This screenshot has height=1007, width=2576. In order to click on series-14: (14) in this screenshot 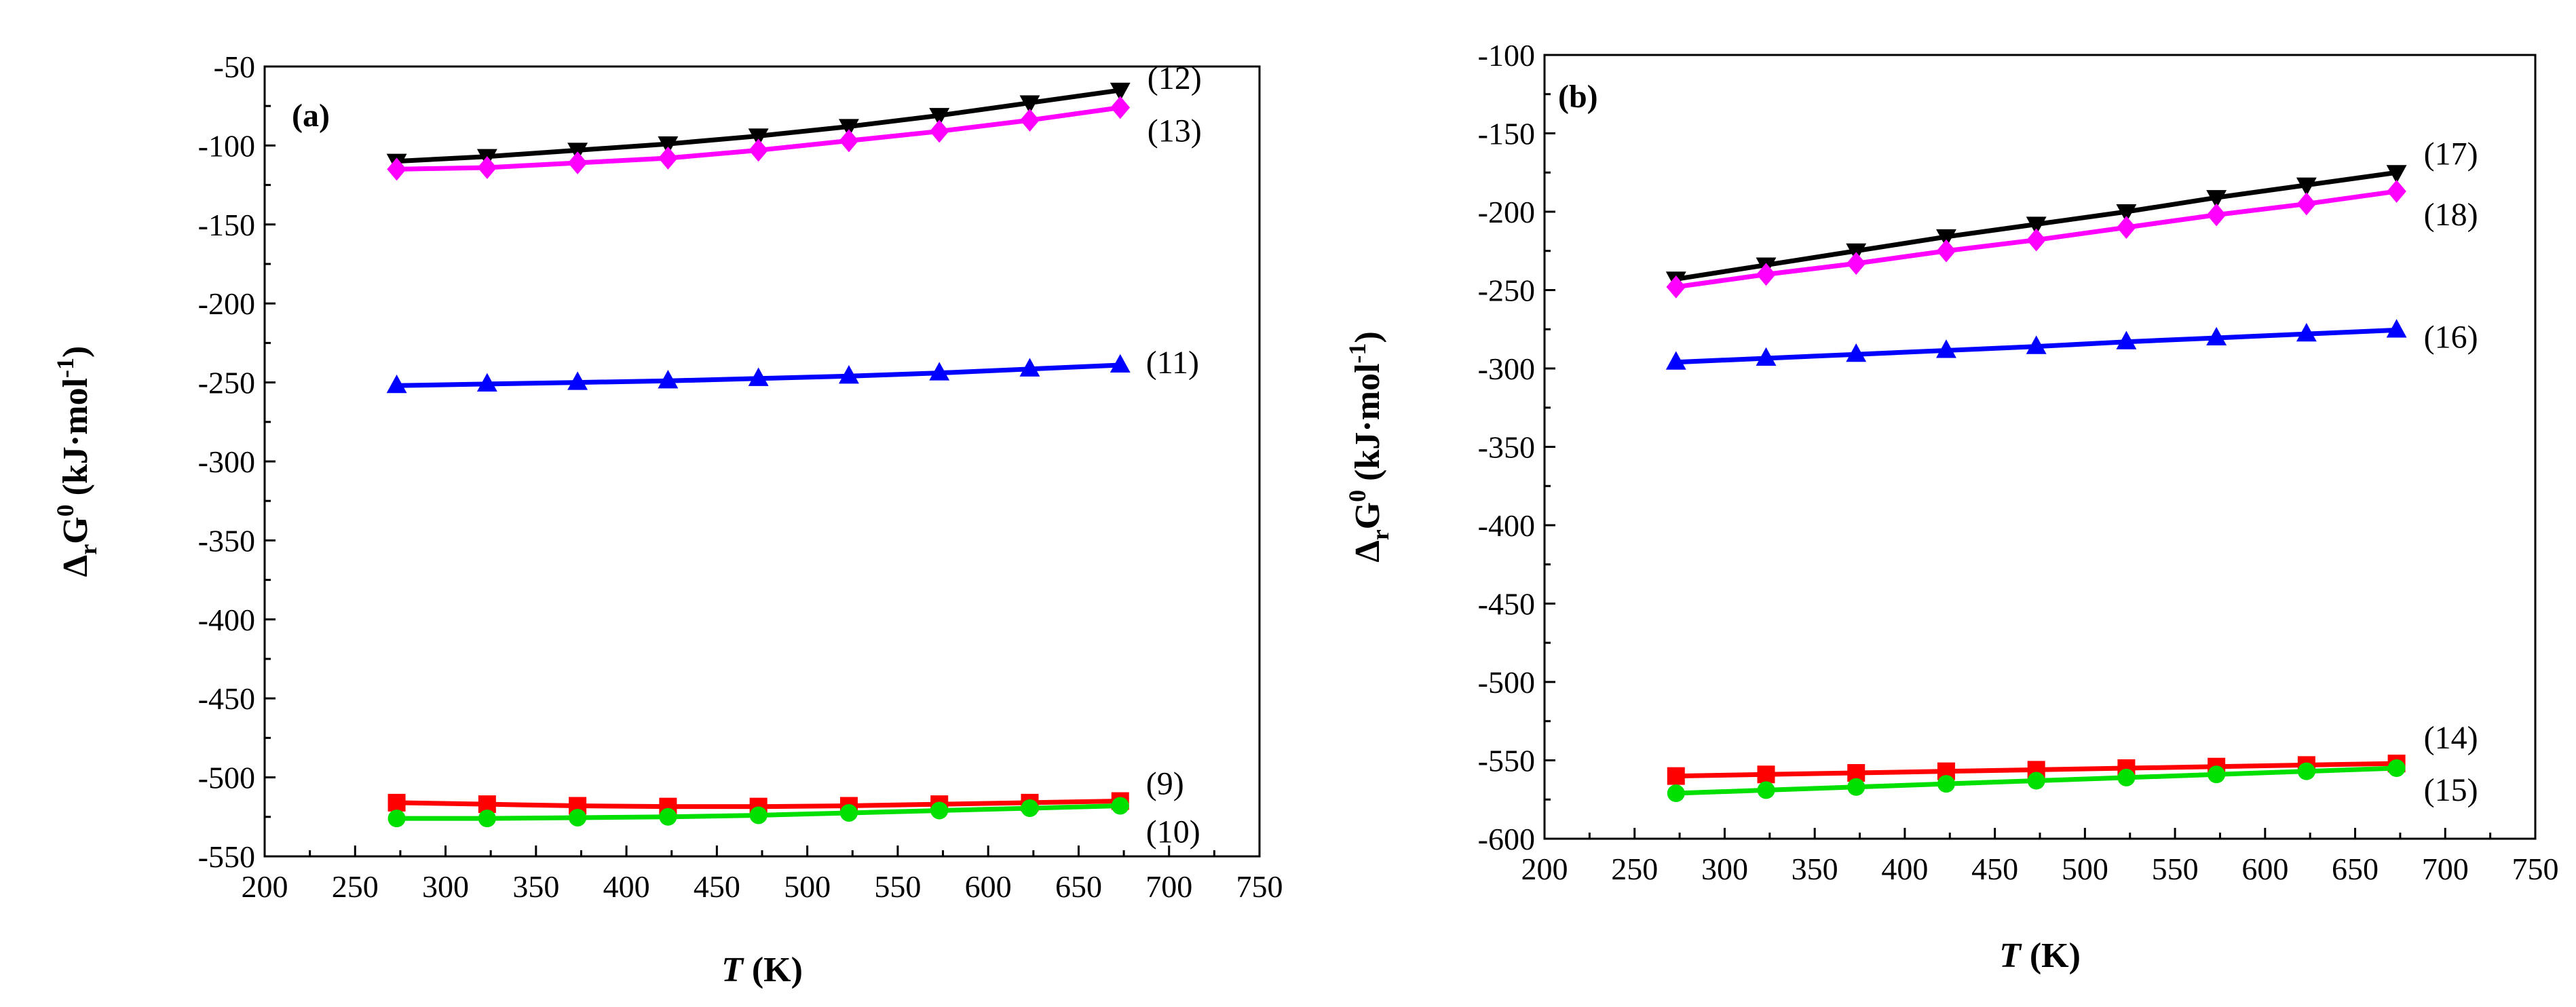, I will do `click(2072, 752)`.